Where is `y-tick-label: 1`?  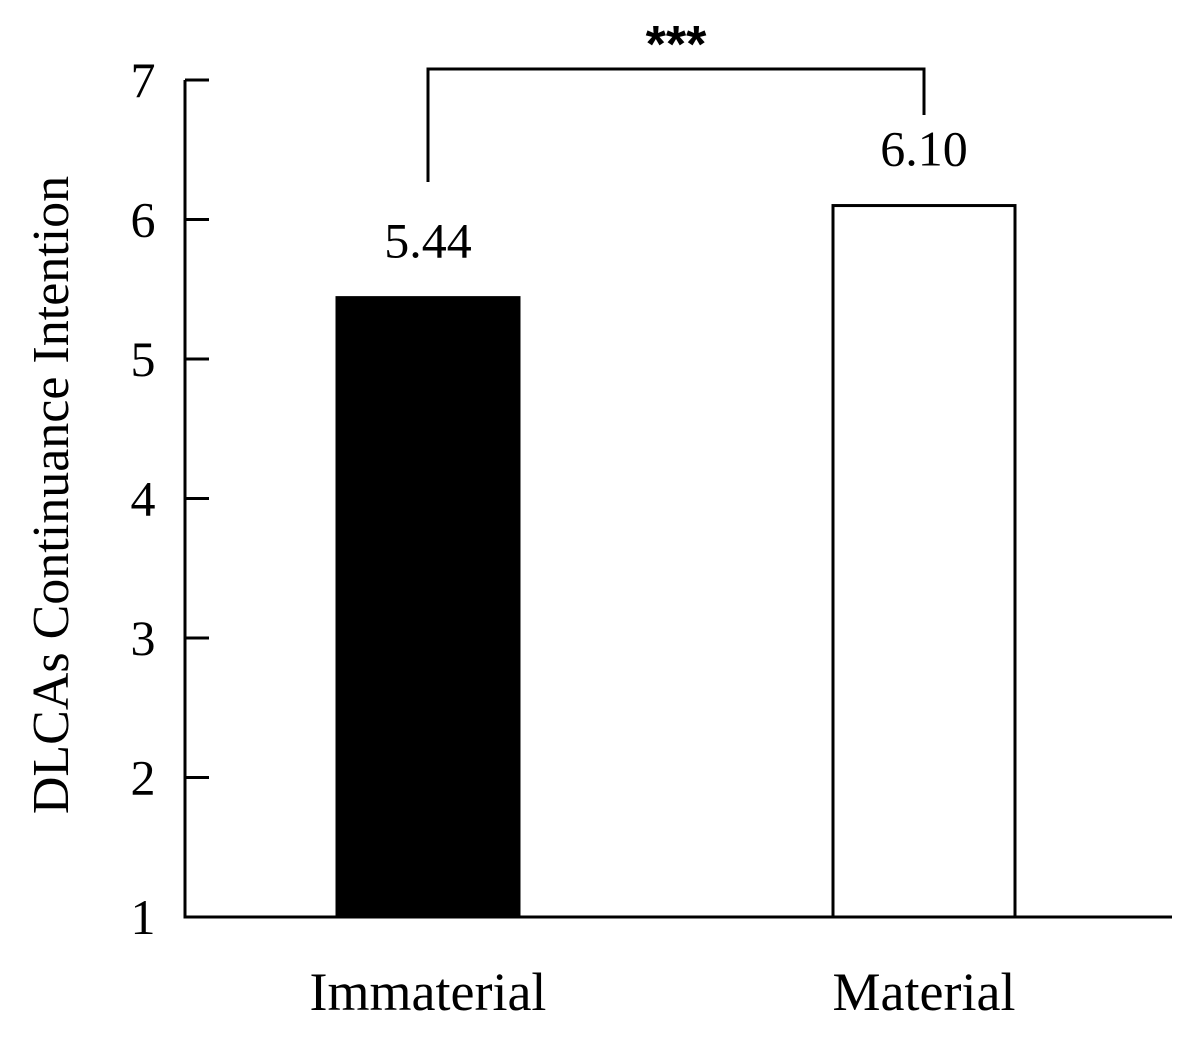 y-tick-label: 1 is located at coordinates (143, 917).